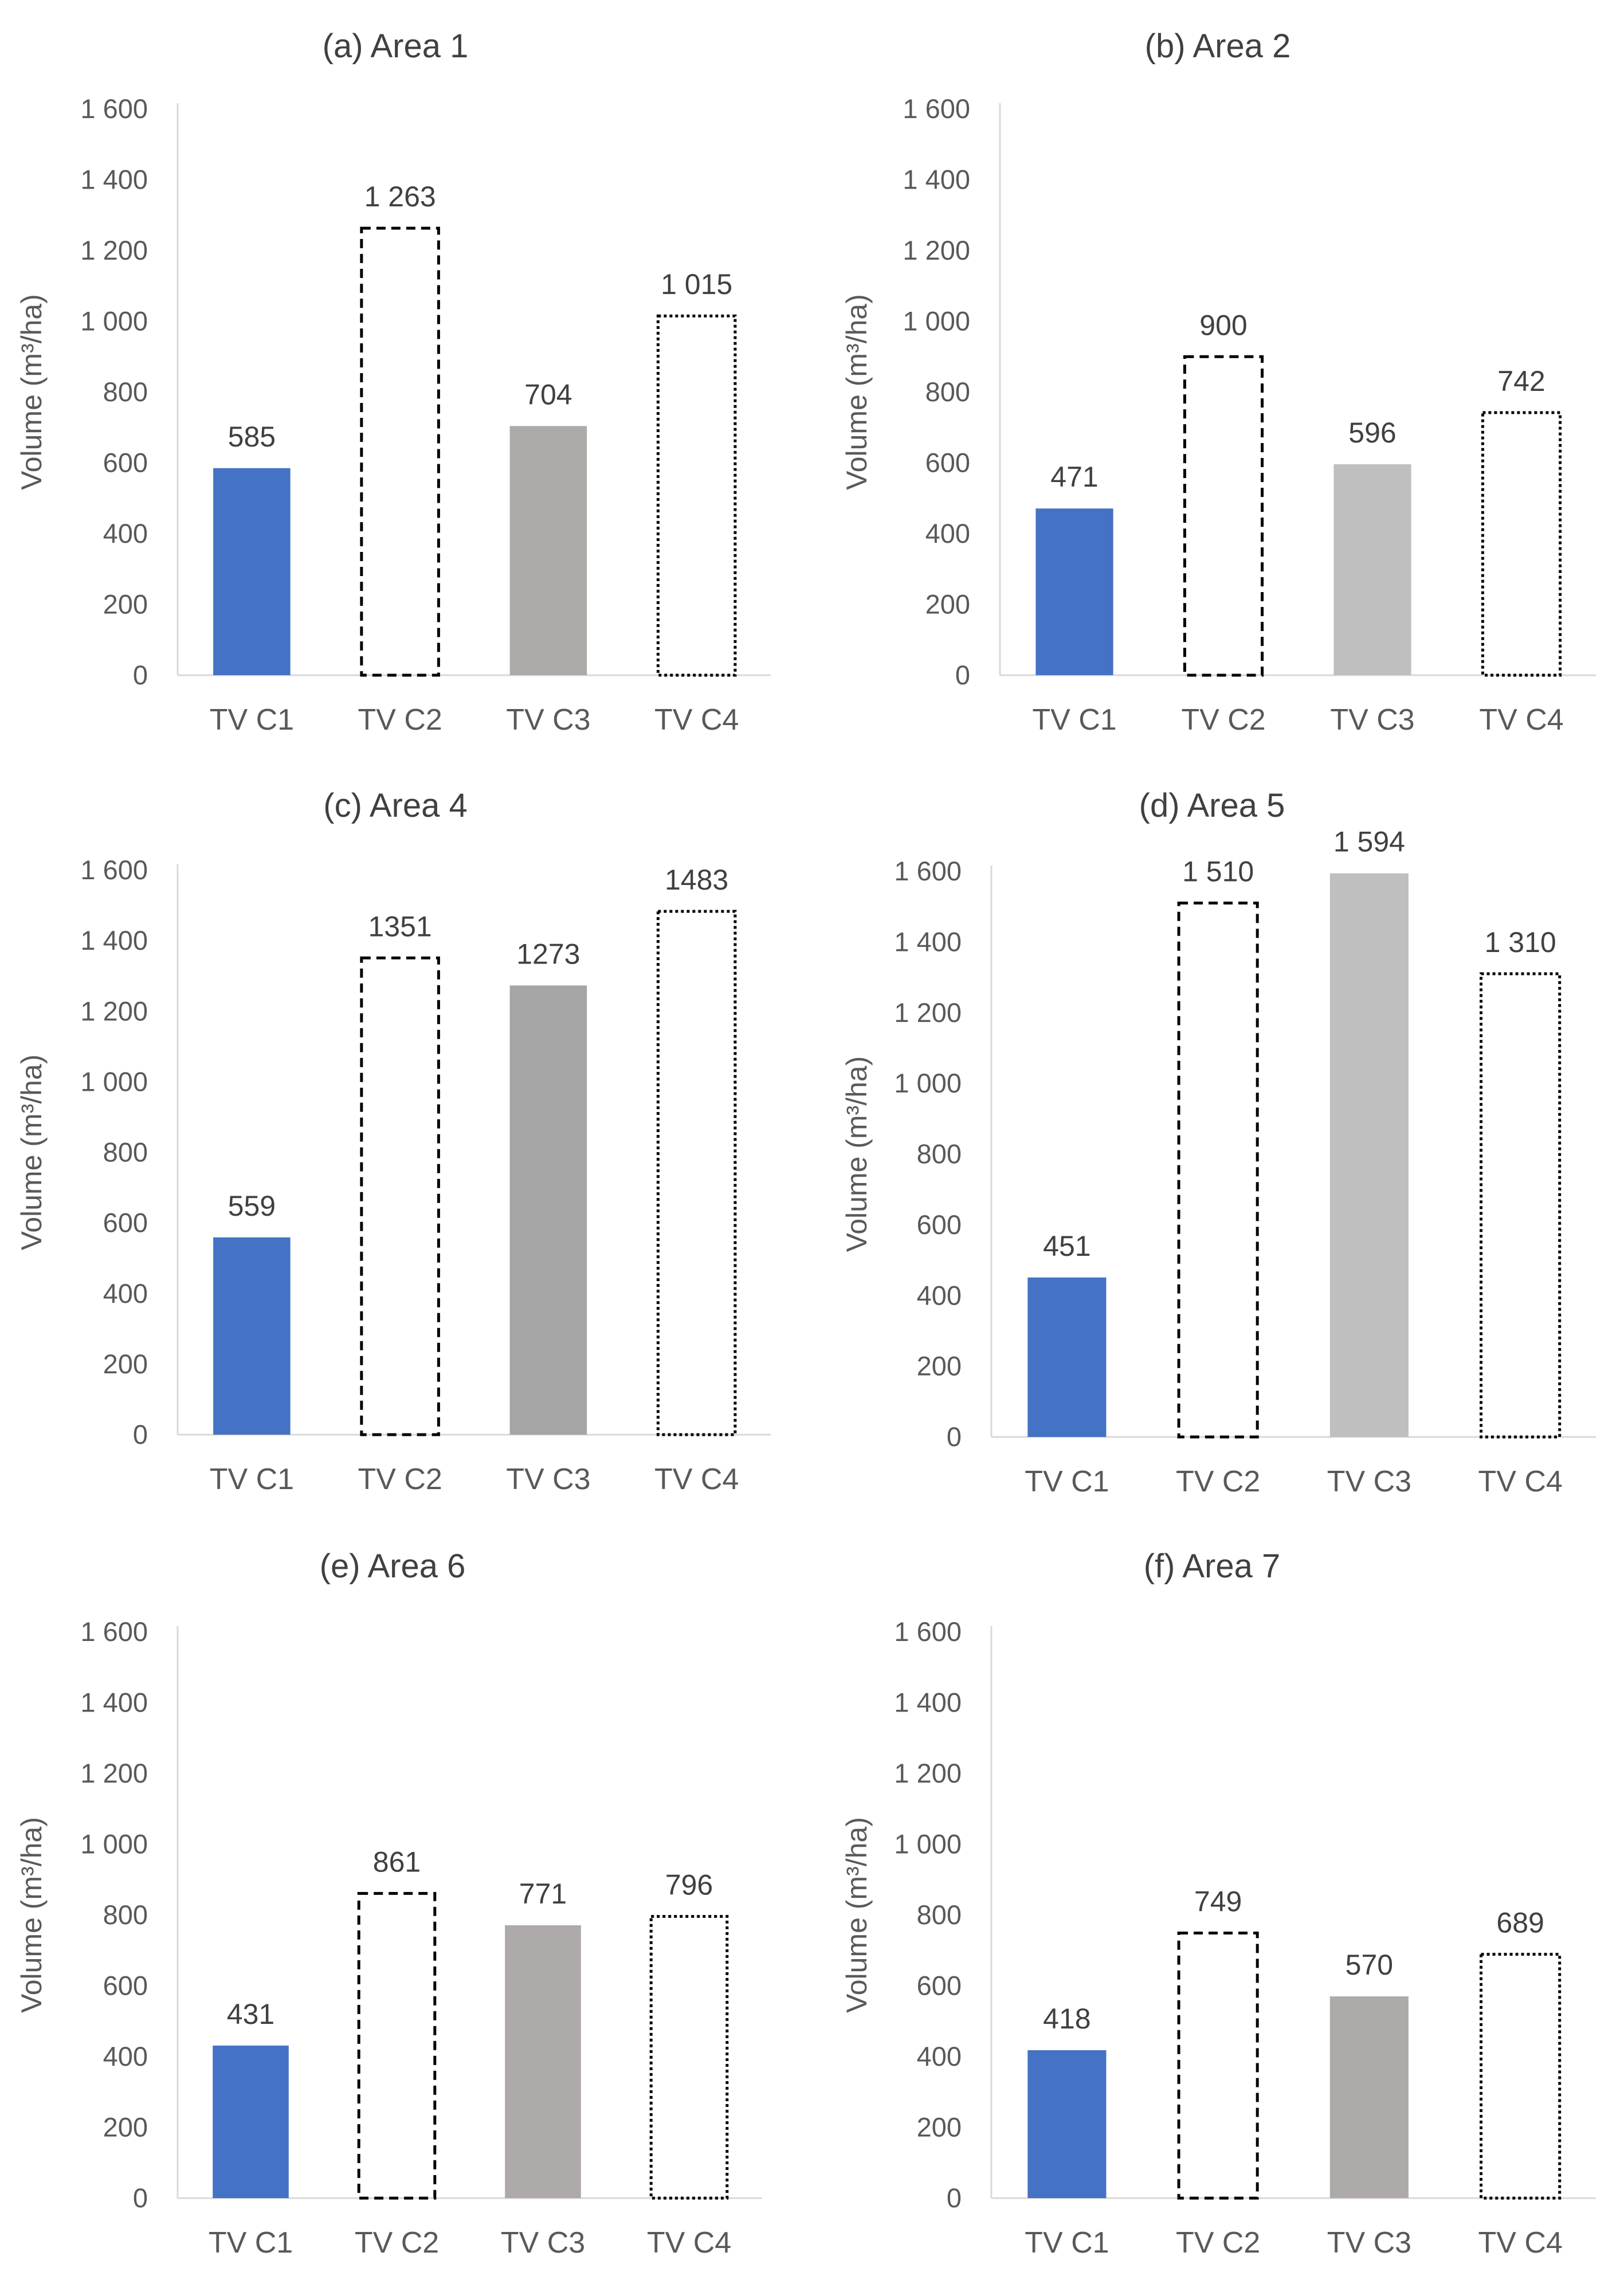 The height and width of the screenshot is (2295, 1624). I want to click on data-label: 742, so click(1521, 381).